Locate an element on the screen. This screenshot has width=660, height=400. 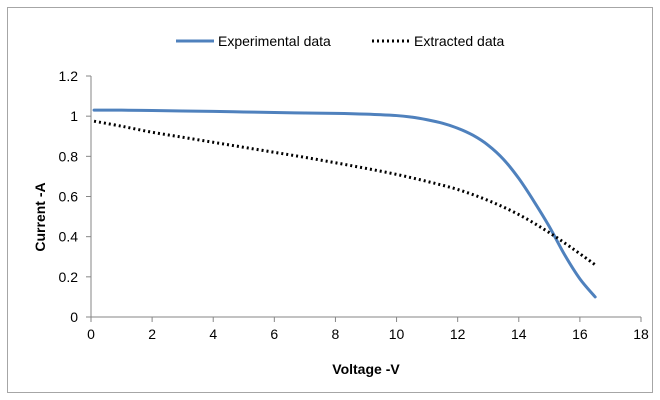
legend-label-extracted: Extracted data is located at coordinates (459, 41).